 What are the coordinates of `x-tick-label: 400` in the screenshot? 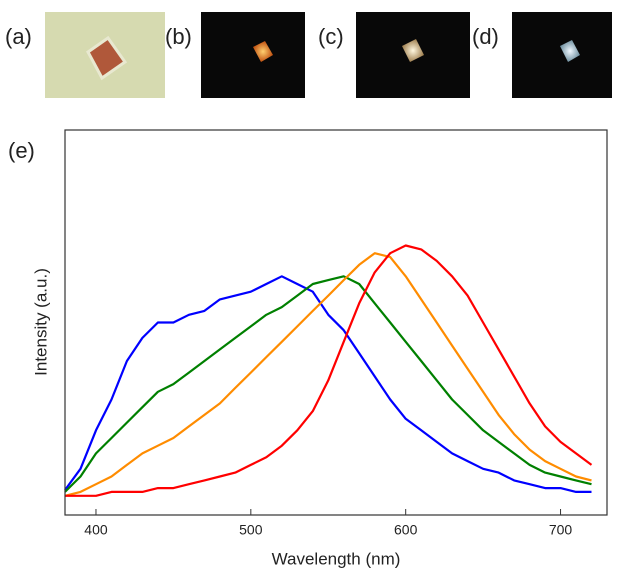 It's located at (96, 530).